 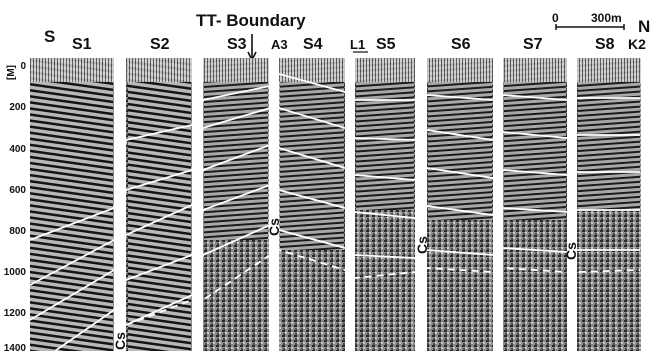 What do you see at coordinates (644, 26) in the screenshot?
I see `direction-north-label: N` at bounding box center [644, 26].